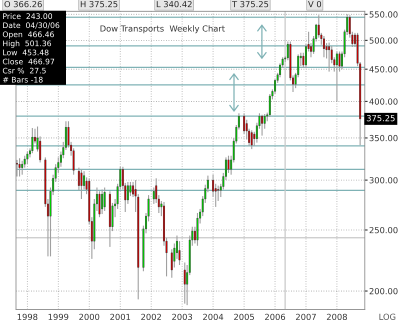  What do you see at coordinates (336, 317) in the screenshot?
I see `x-tick-label: 2008` at bounding box center [336, 317].